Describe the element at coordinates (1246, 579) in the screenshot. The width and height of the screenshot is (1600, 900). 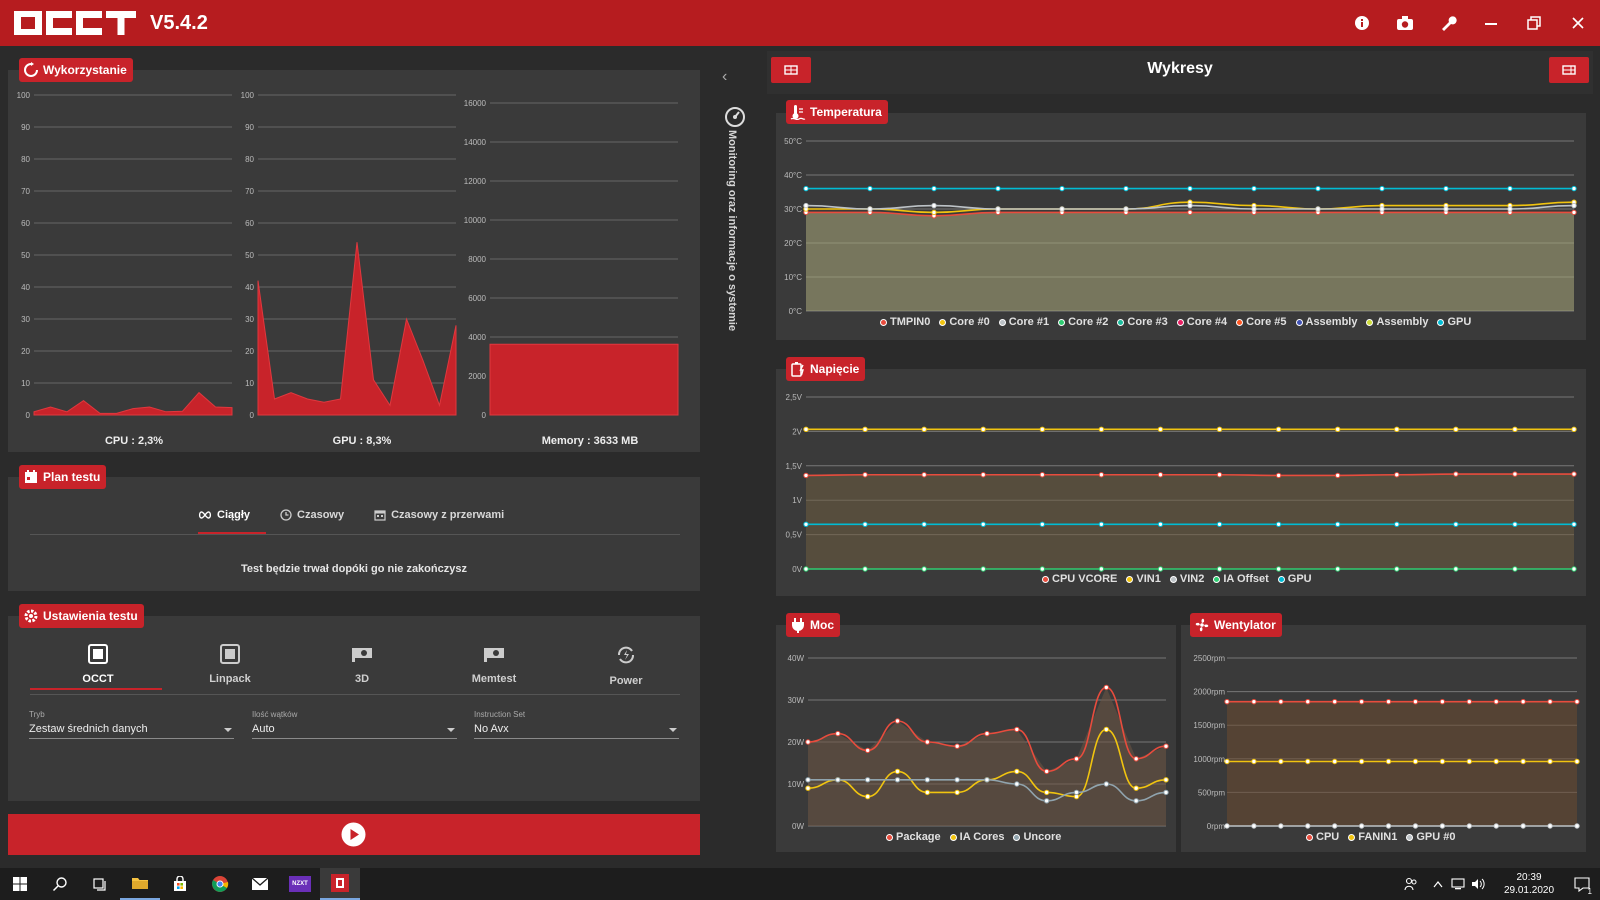
I see `legend-label: IA Offset` at that location.